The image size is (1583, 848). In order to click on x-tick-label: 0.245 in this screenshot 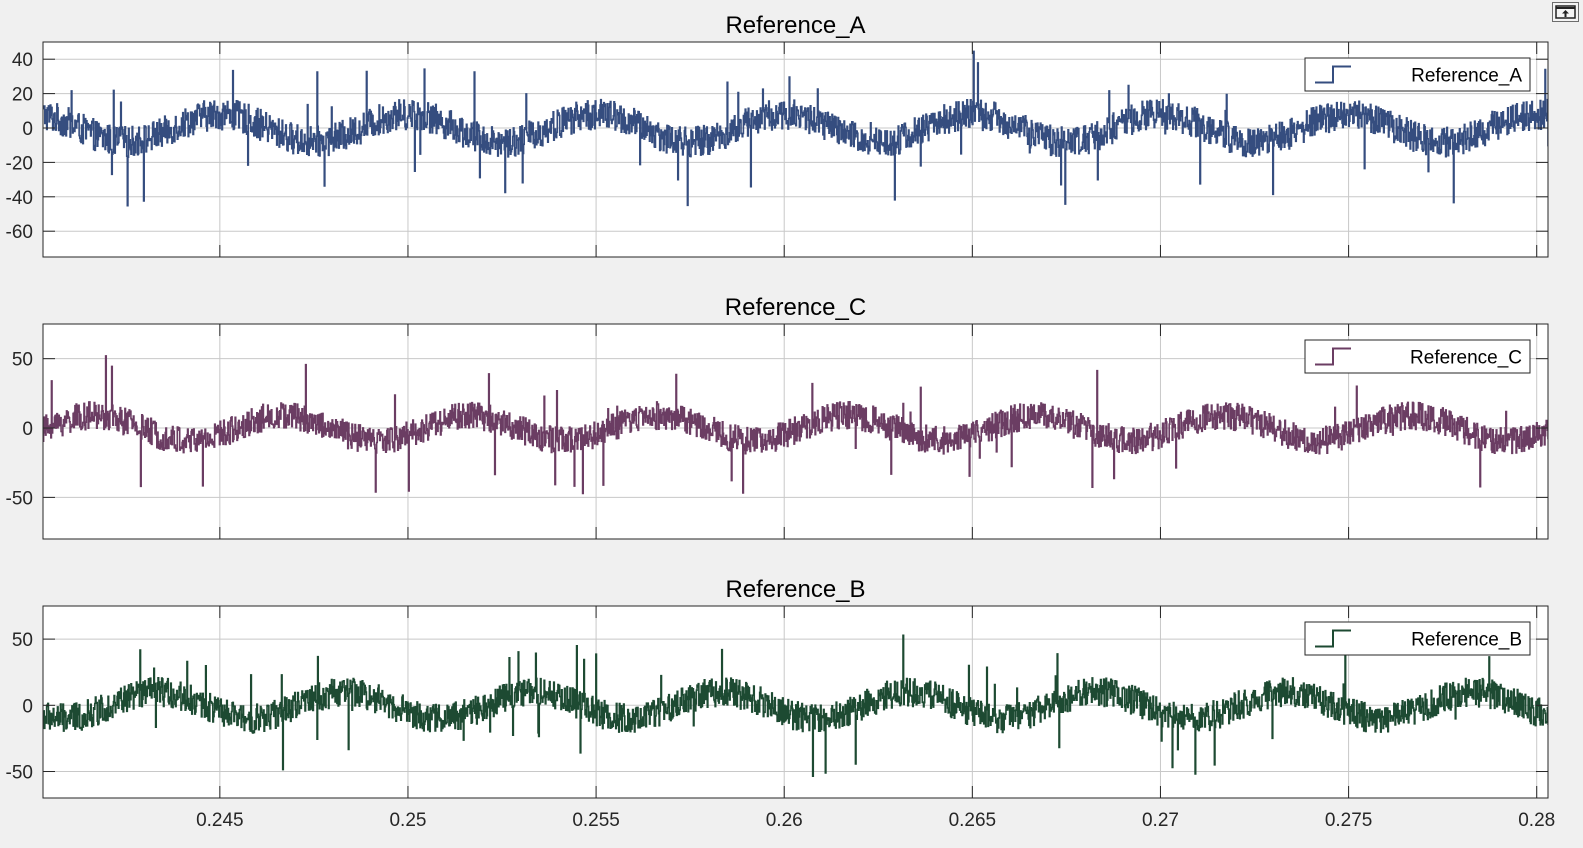, I will do `click(220, 820)`.